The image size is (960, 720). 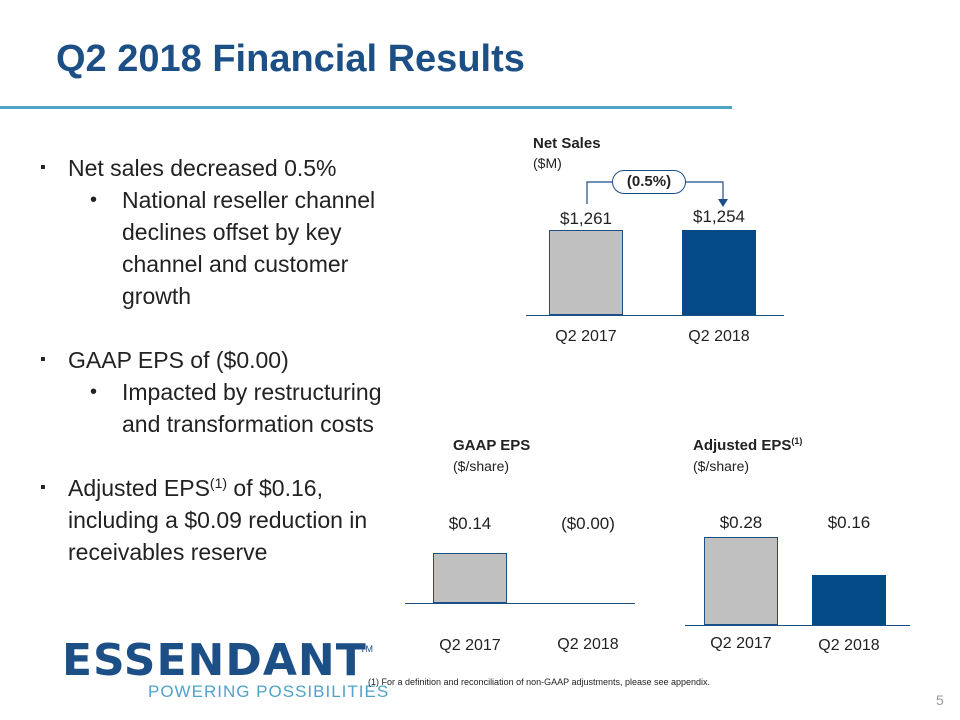 I want to click on net-sales-axis, so click(x=655, y=315).